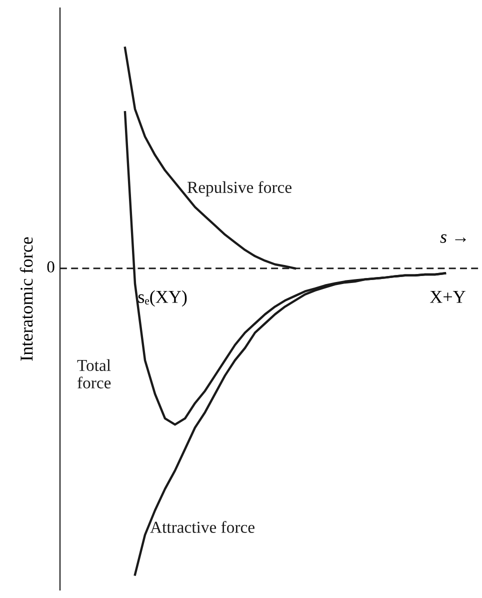 The height and width of the screenshot is (598, 482). I want to click on x-axis-title: s →, so click(453, 238).